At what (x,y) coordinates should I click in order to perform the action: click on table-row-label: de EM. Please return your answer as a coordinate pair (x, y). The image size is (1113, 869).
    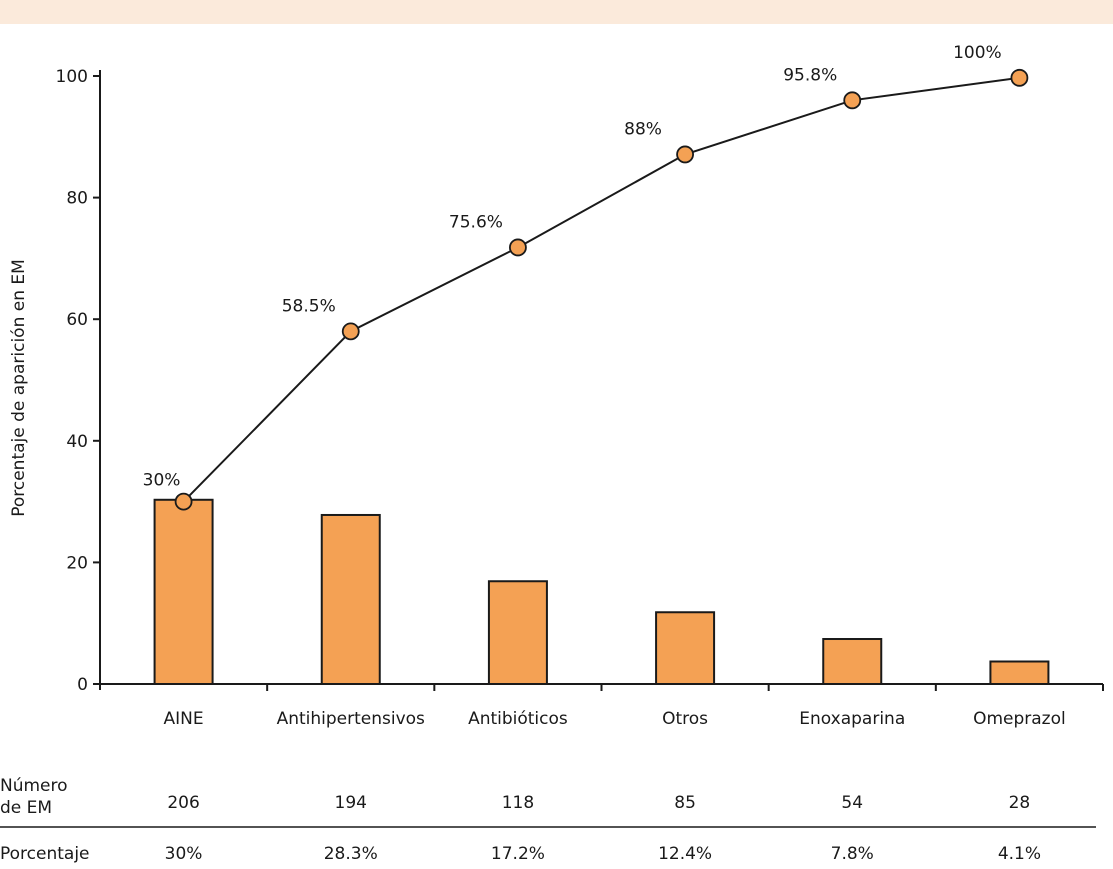
    Looking at the image, I should click on (26, 808).